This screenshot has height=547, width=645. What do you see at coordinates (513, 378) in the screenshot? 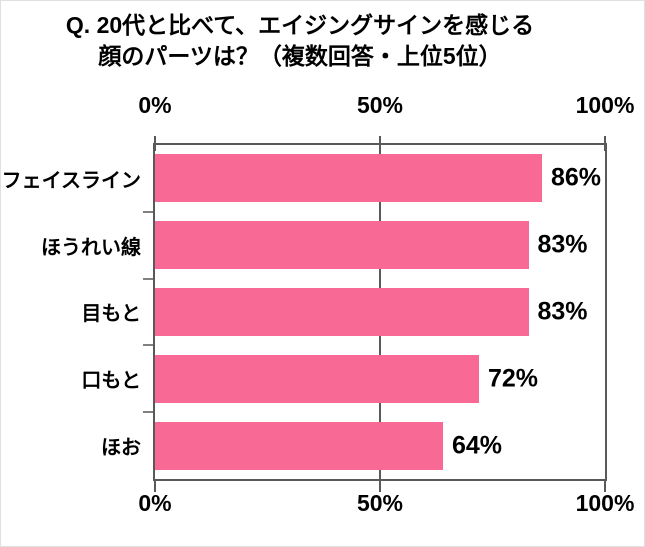
I see `bar-value-label: 72%` at bounding box center [513, 378].